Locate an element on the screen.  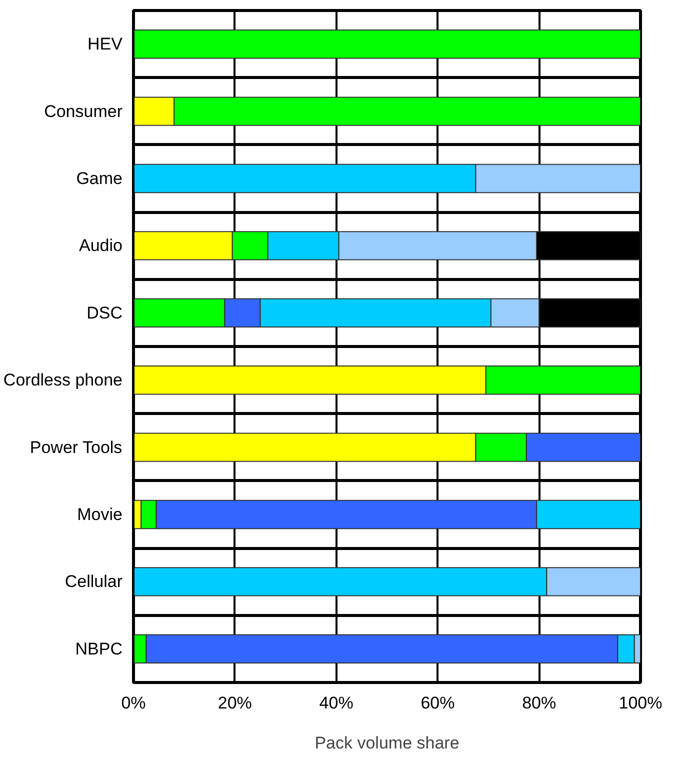
y-tick-label: NBPC is located at coordinates (99, 648).